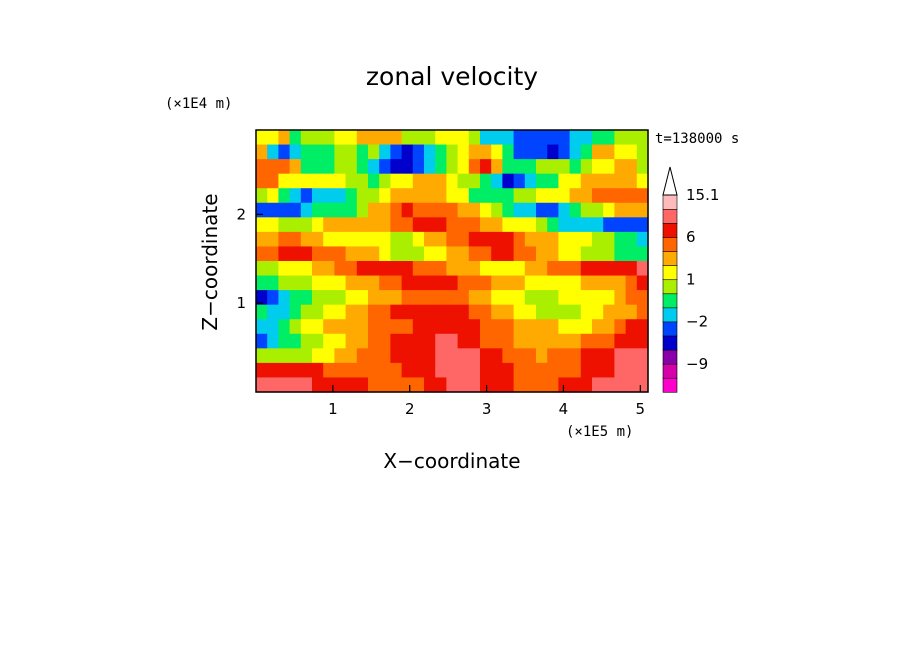 The image size is (904, 654). I want to click on colorbar-label: −9, so click(697, 364).